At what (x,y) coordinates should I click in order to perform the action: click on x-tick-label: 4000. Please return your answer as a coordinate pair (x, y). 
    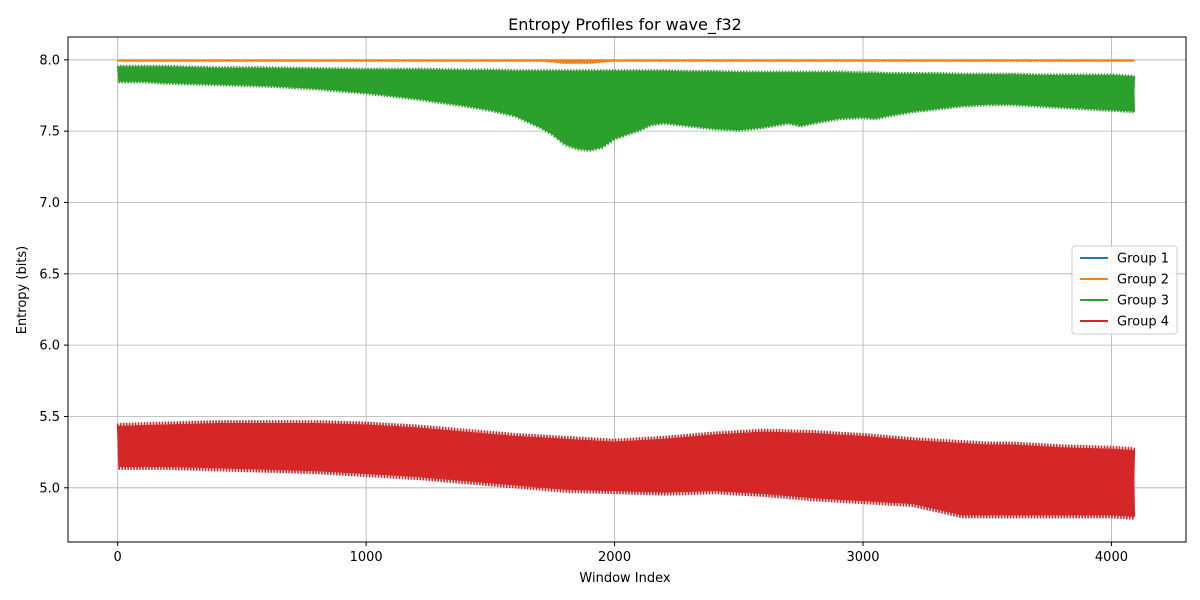
    Looking at the image, I should click on (1111, 557).